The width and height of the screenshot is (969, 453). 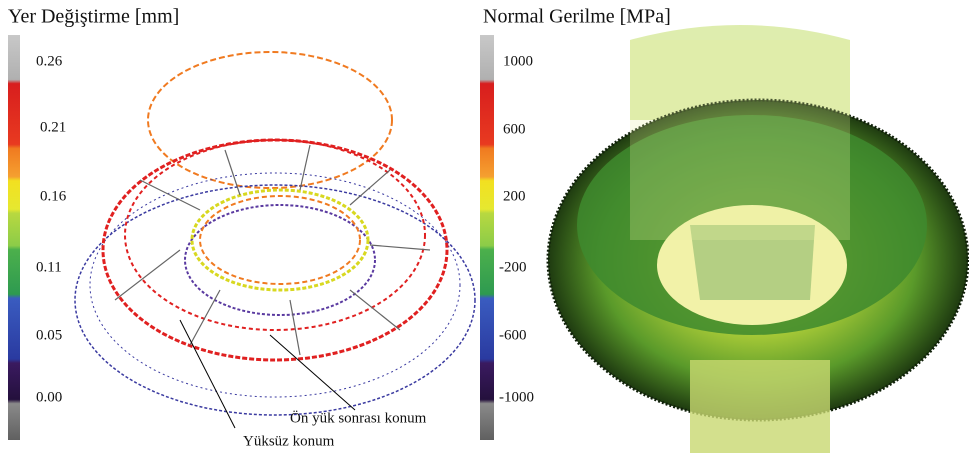 What do you see at coordinates (577, 17) in the screenshot?
I see `panel-title: Normal Gerilme [MPa]` at bounding box center [577, 17].